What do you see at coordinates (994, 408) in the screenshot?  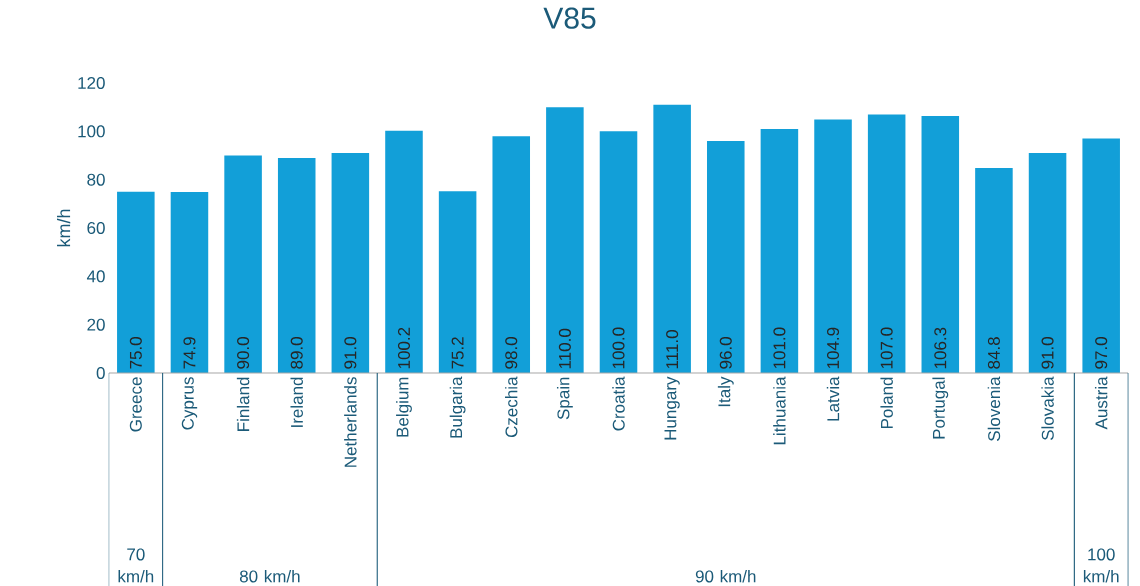 I see `x-tick-label: Slovenia` at bounding box center [994, 408].